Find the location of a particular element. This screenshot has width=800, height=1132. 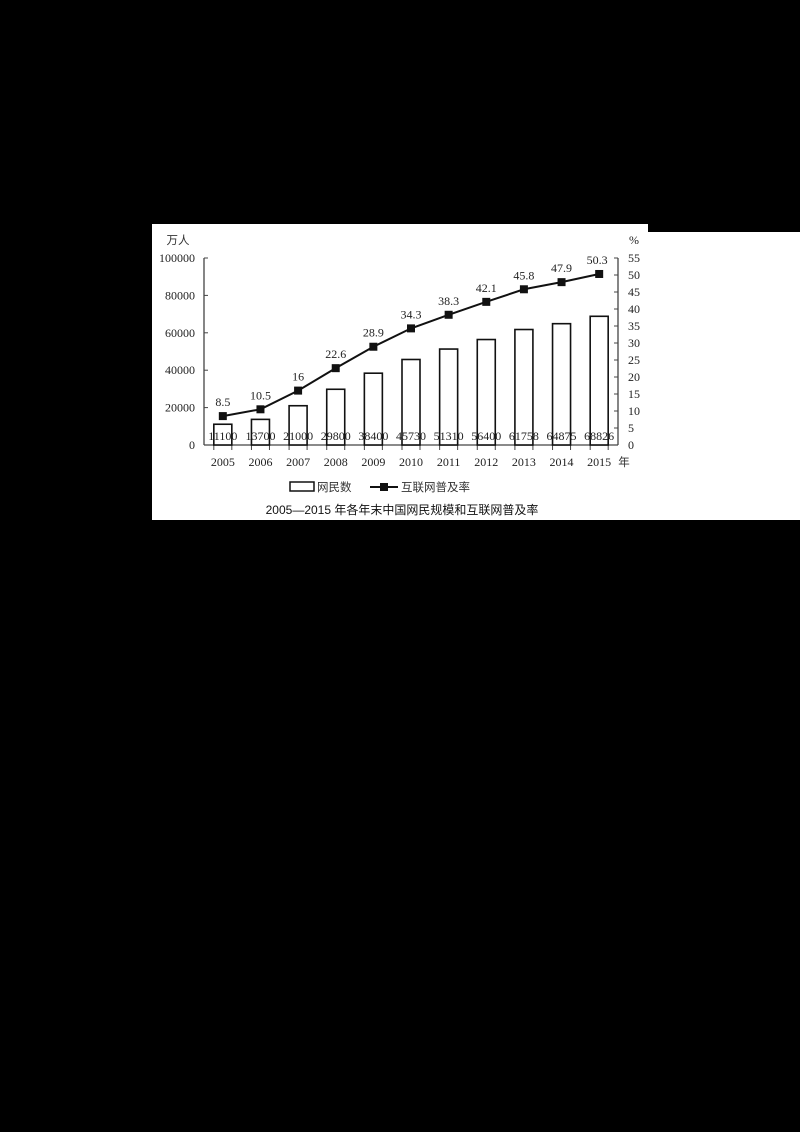

bar-value-label: 45730 is located at coordinates (411, 436).